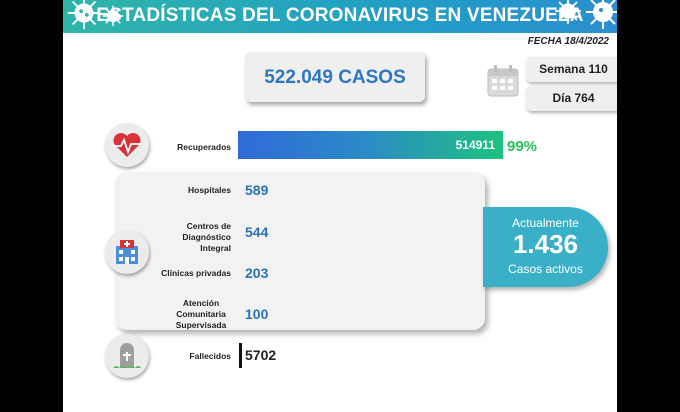 The image size is (680, 412). What do you see at coordinates (204, 147) in the screenshot?
I see `recovered-label: Recuperados` at bounding box center [204, 147].